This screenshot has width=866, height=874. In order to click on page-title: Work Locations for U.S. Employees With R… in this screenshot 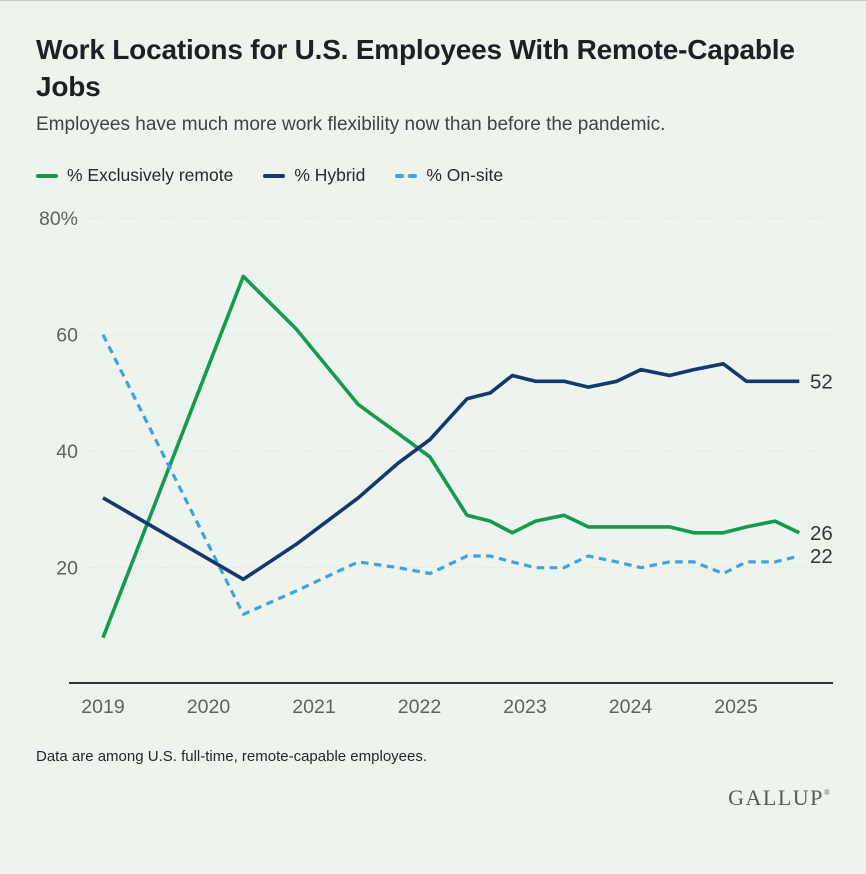, I will do `click(433, 68)`.